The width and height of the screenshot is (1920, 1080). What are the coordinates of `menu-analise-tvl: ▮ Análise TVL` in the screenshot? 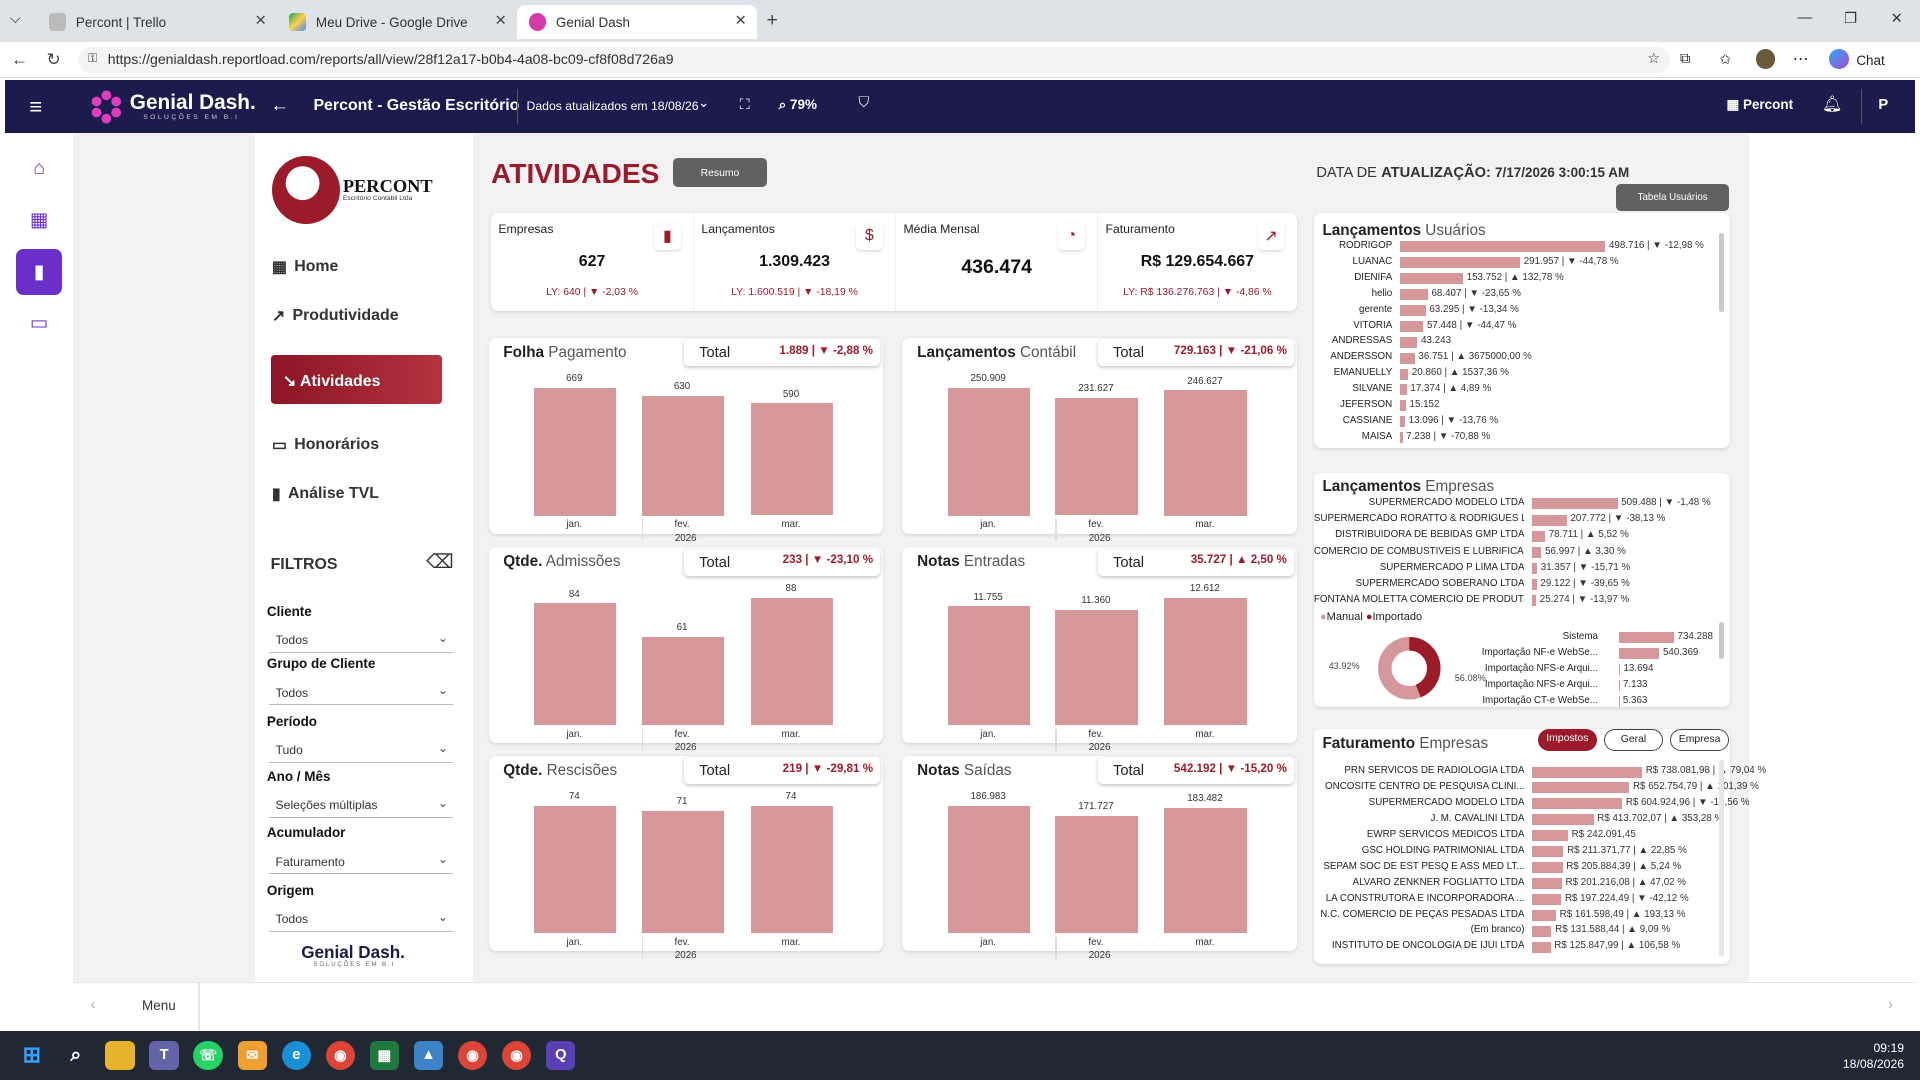 It's located at (325, 493).